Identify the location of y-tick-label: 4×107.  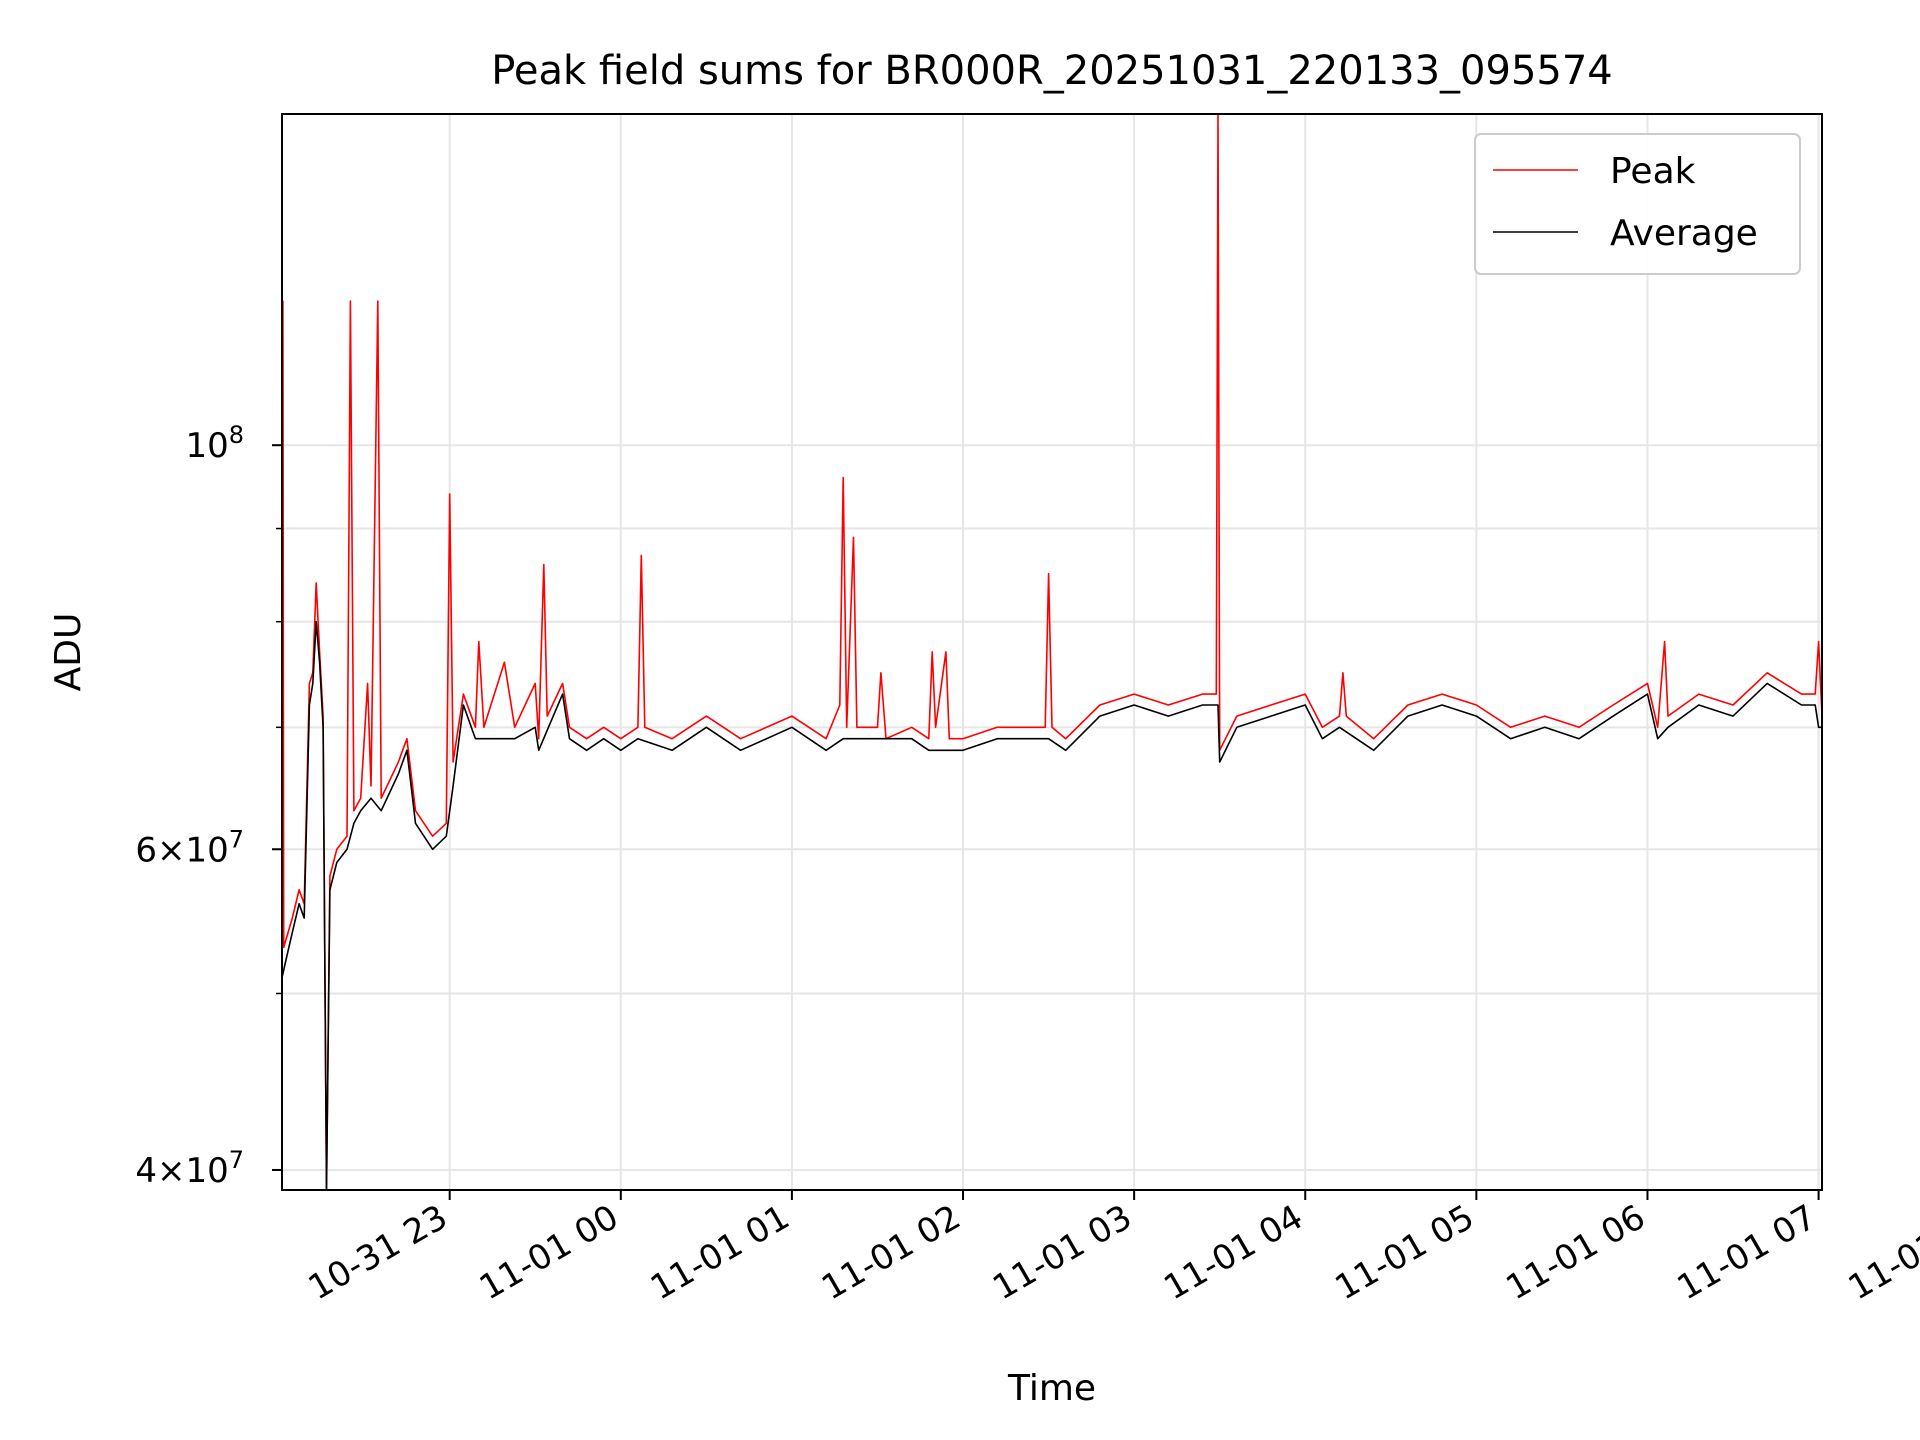
(189, 1168).